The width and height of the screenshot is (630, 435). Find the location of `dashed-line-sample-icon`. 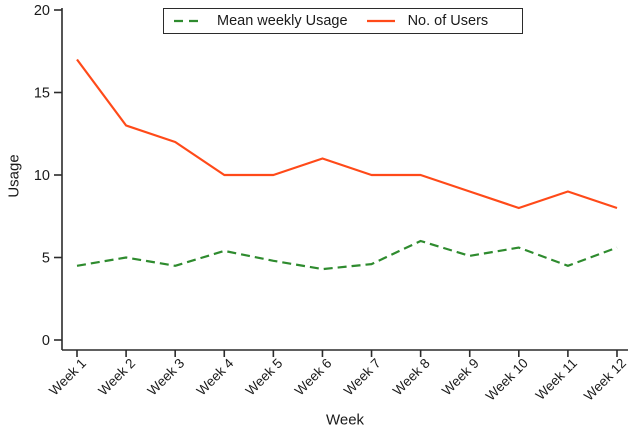

dashed-line-sample-icon is located at coordinates (189, 21).